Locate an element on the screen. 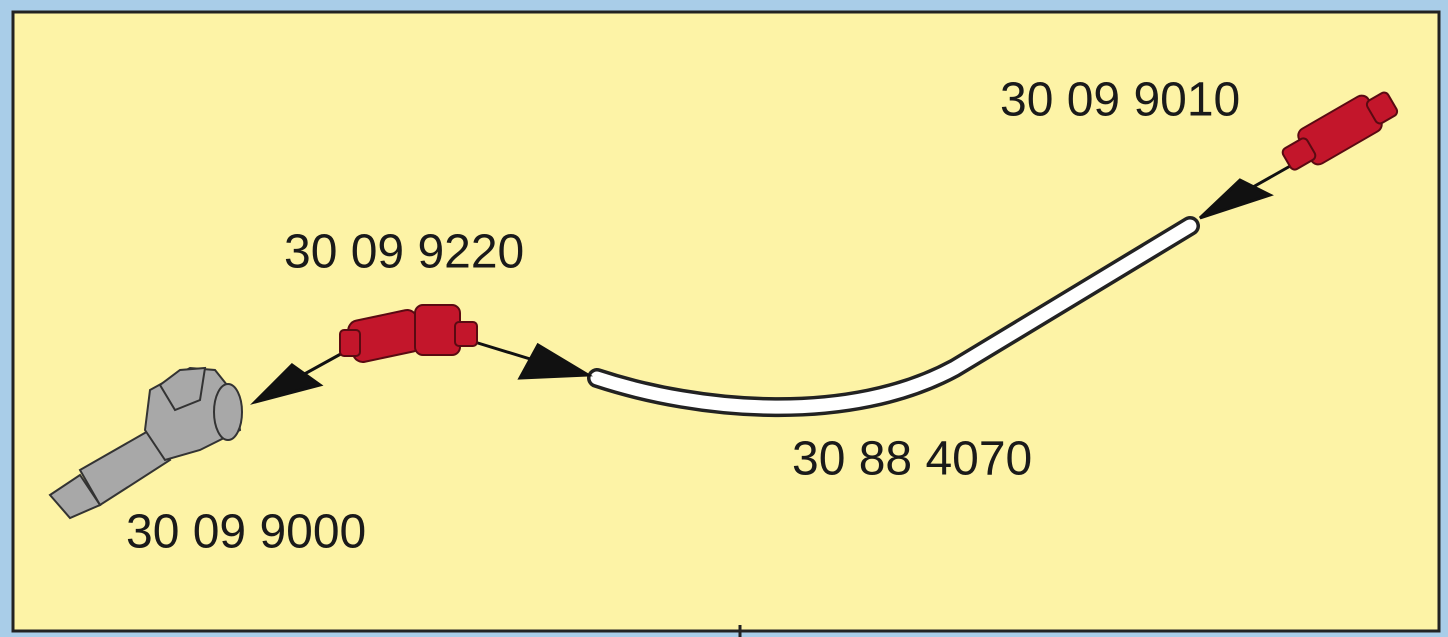 This screenshot has width=1448, height=637. part-number: 30 09 9010 is located at coordinates (1120, 100).